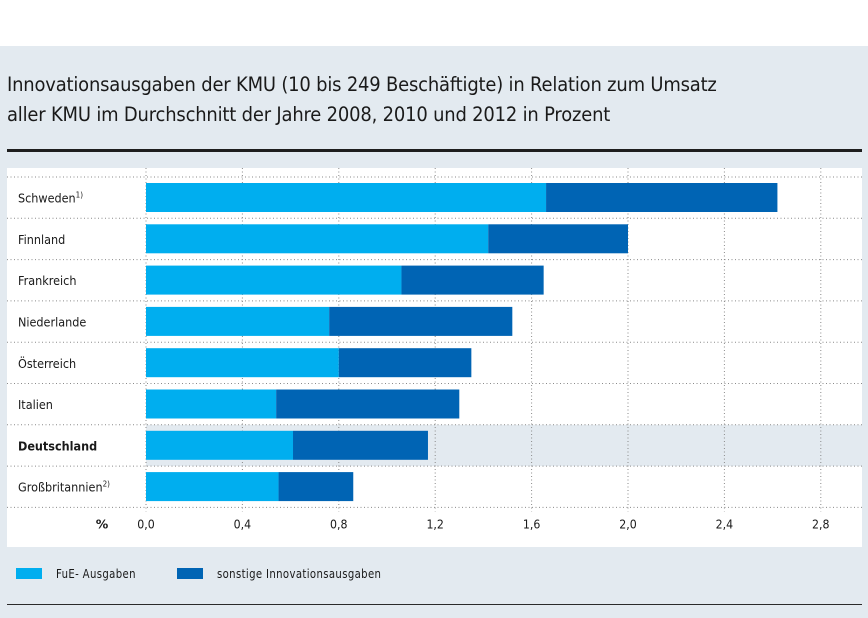 The width and height of the screenshot is (868, 618). What do you see at coordinates (820, 524) in the screenshot?
I see `x-tick-label: 2,8` at bounding box center [820, 524].